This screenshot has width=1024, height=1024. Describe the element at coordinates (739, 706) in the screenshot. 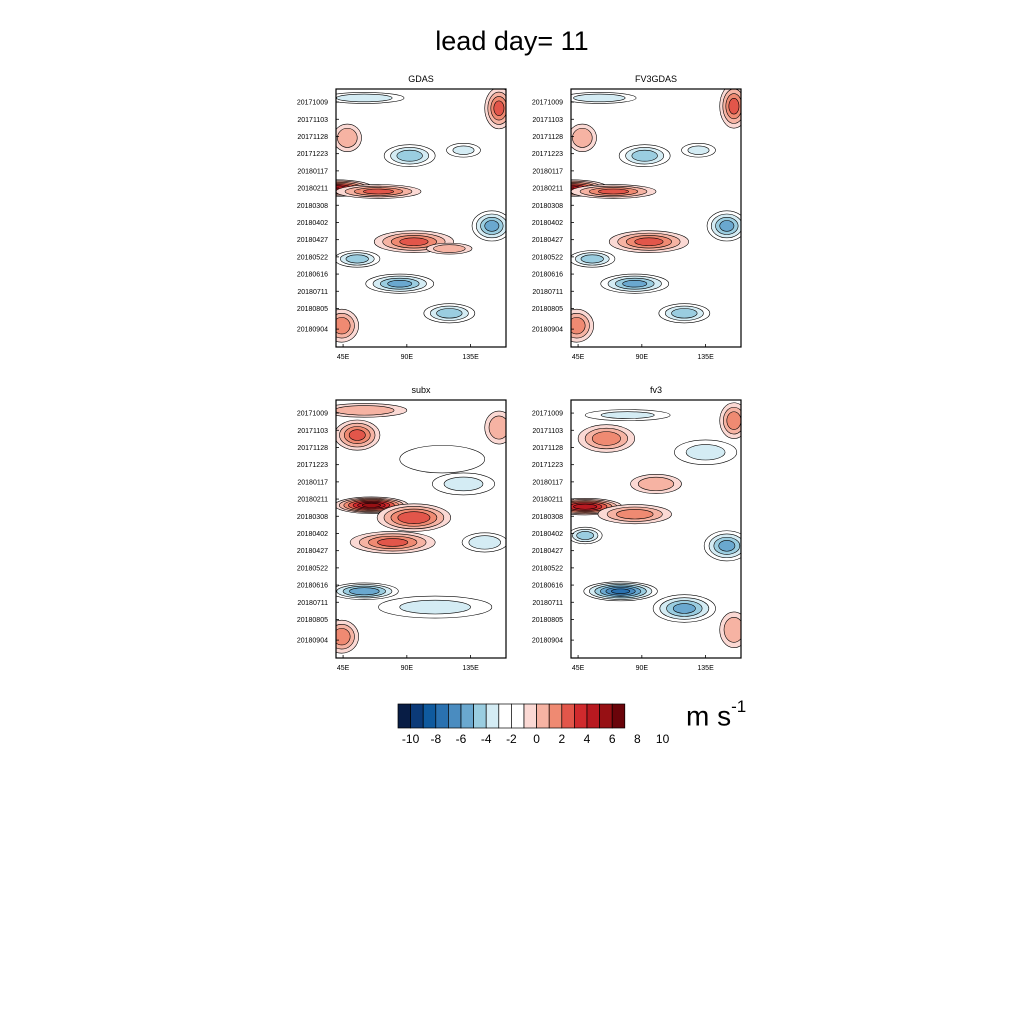

I see `units-exponent: -1` at that location.